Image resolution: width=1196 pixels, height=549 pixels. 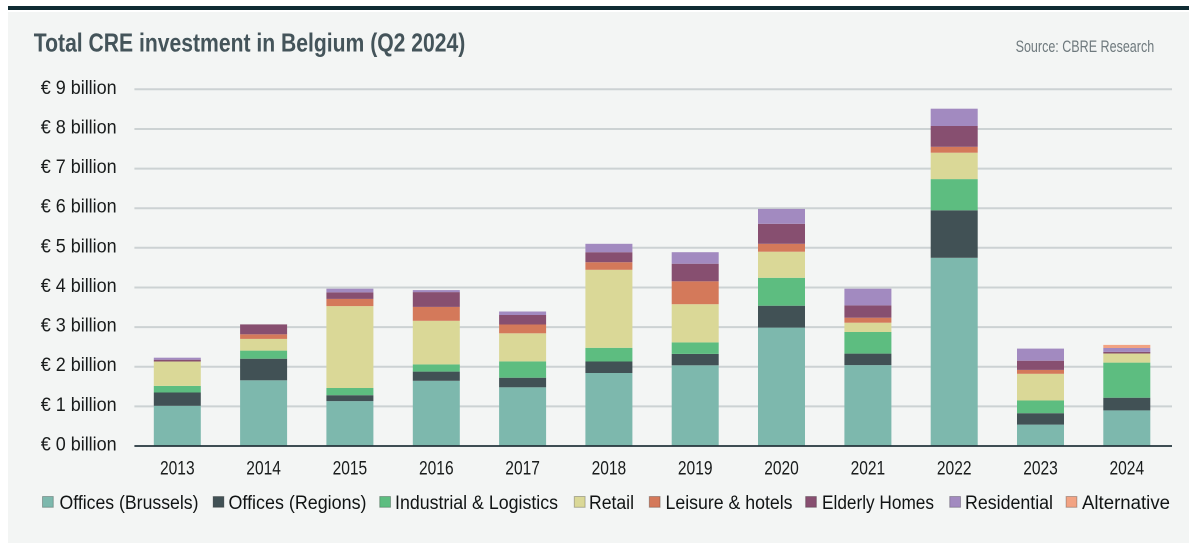 What do you see at coordinates (350, 469) in the screenshot?
I see `svg-text: 2015` at bounding box center [350, 469].